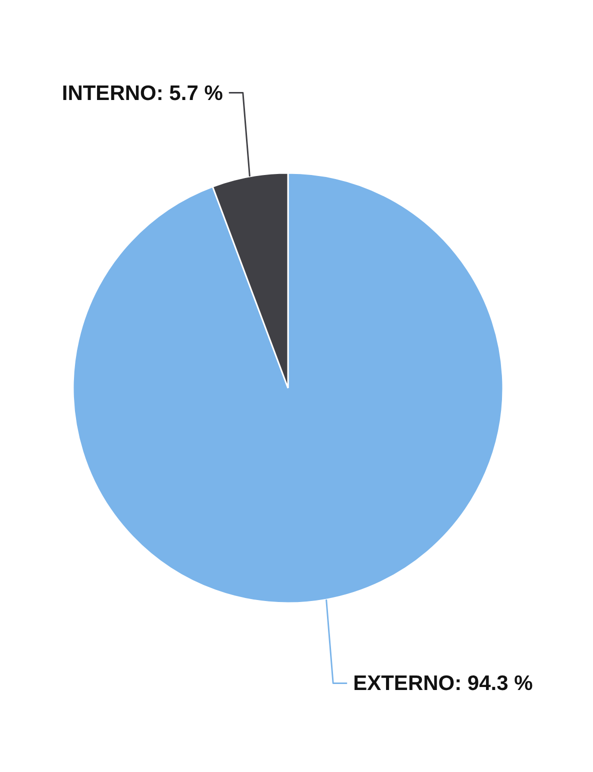 This screenshot has height=772, width=593. Describe the element at coordinates (443, 684) in the screenshot. I see `slice-label: EXTERNO: 94.3 %` at that location.